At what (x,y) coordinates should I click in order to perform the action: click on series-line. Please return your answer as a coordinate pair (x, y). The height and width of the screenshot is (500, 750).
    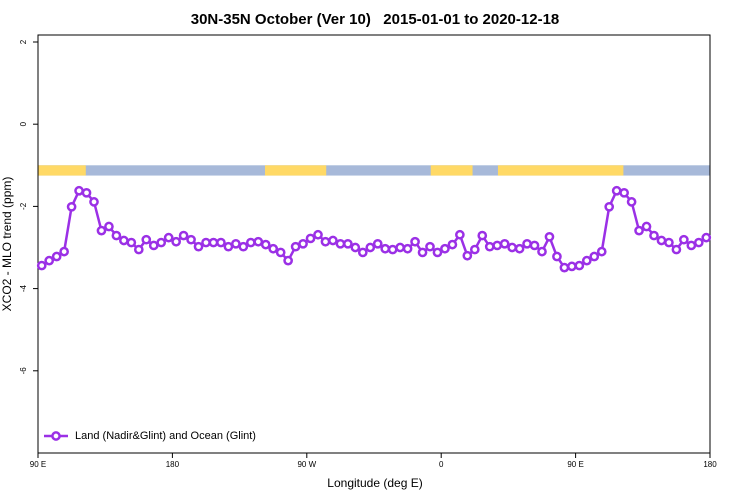
    Looking at the image, I should click on (374, 229).